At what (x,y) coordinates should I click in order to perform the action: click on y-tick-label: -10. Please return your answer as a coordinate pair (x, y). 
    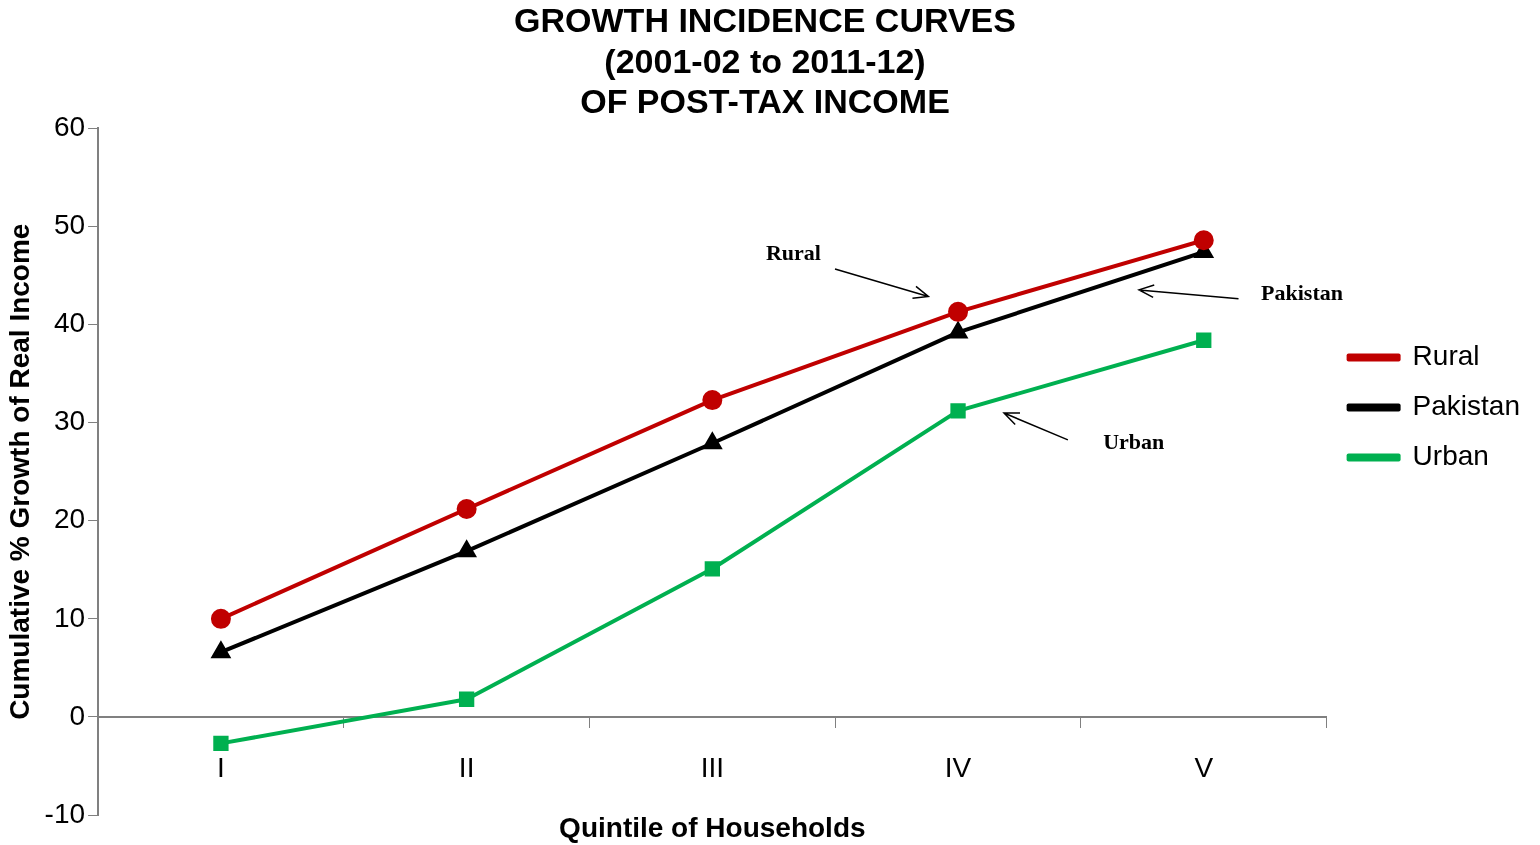
    Looking at the image, I should click on (65, 813).